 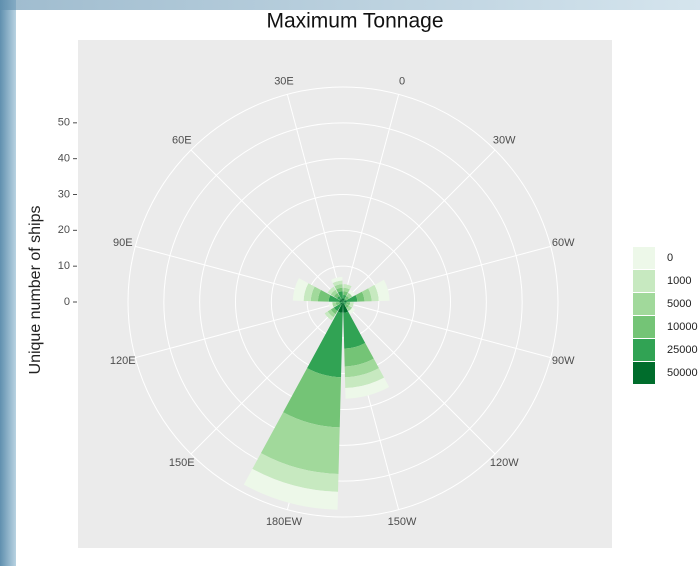 I want to click on x-tick-label: 30W, so click(x=504, y=141).